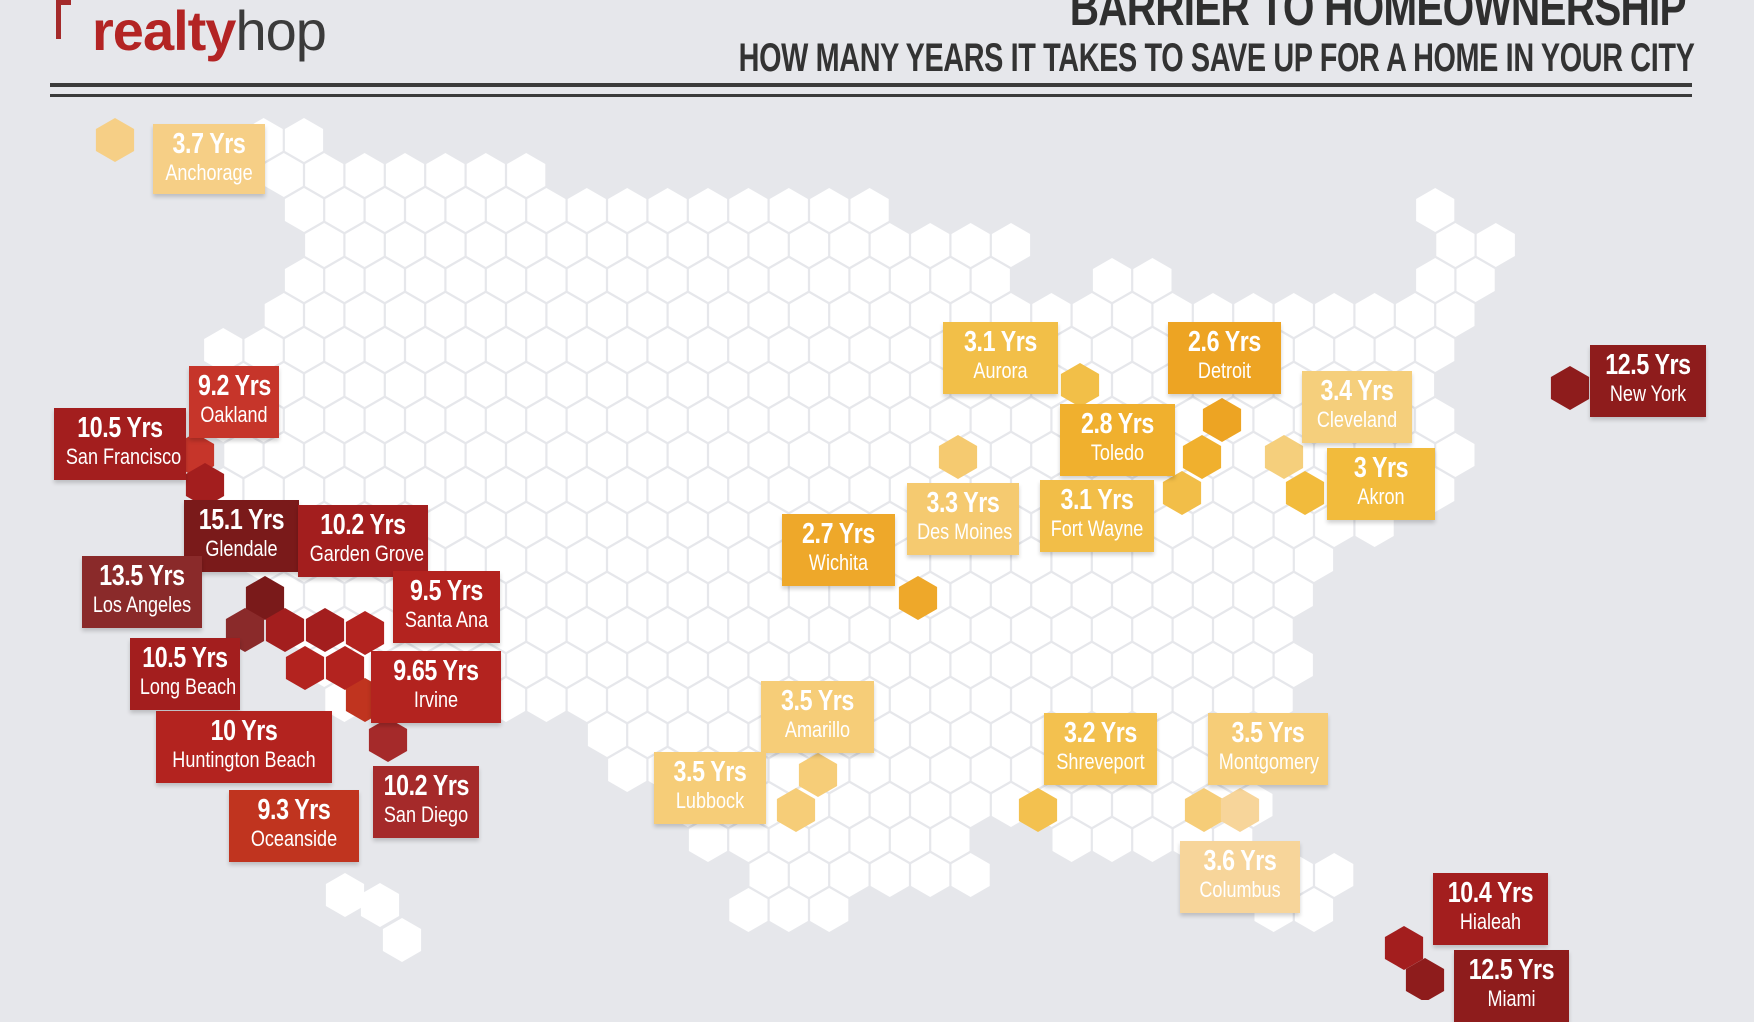 This screenshot has width=1754, height=1022. I want to click on city-hex-garden-grove, so click(325, 630).